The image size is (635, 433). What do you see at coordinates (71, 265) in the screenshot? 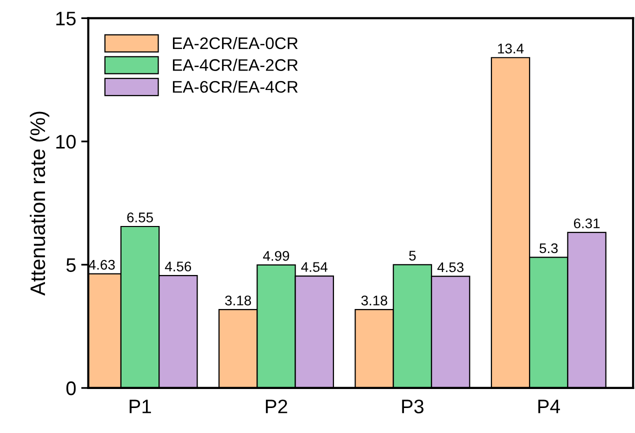
I see `y-tick-label: 5` at bounding box center [71, 265].